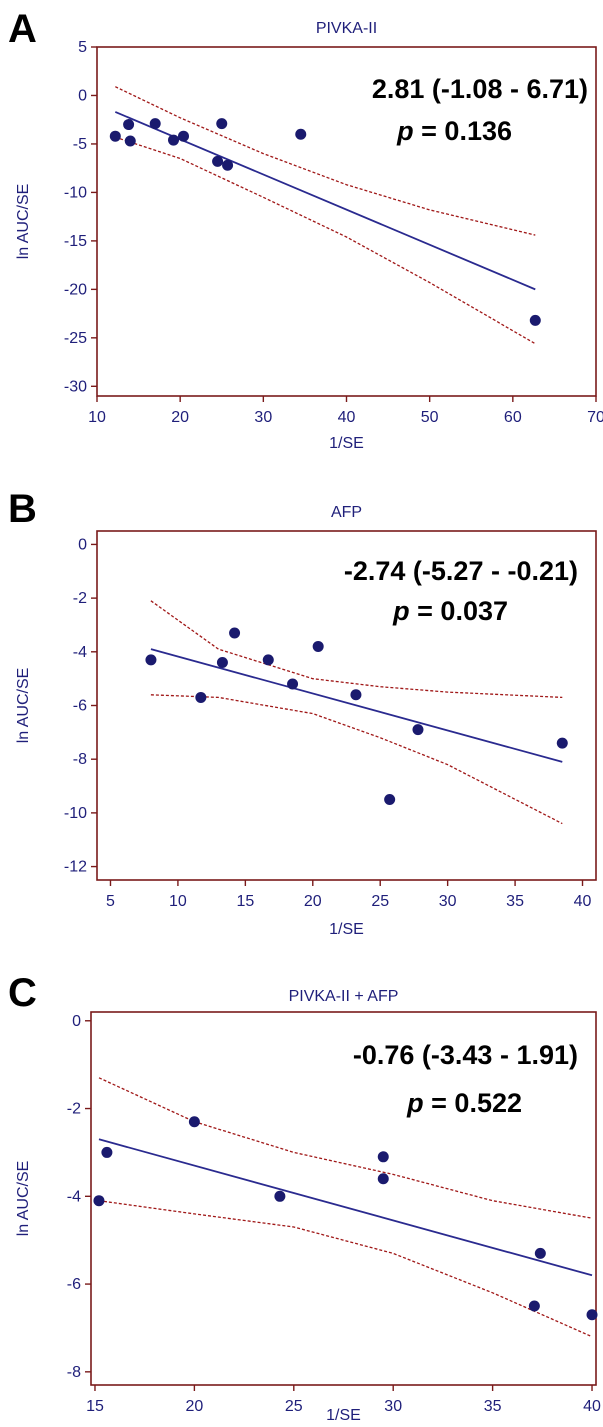 The height and width of the screenshot is (1427, 603). Describe the element at coordinates (464, 1103) in the screenshot. I see `p-value-annotation: p = 0.522` at that location.